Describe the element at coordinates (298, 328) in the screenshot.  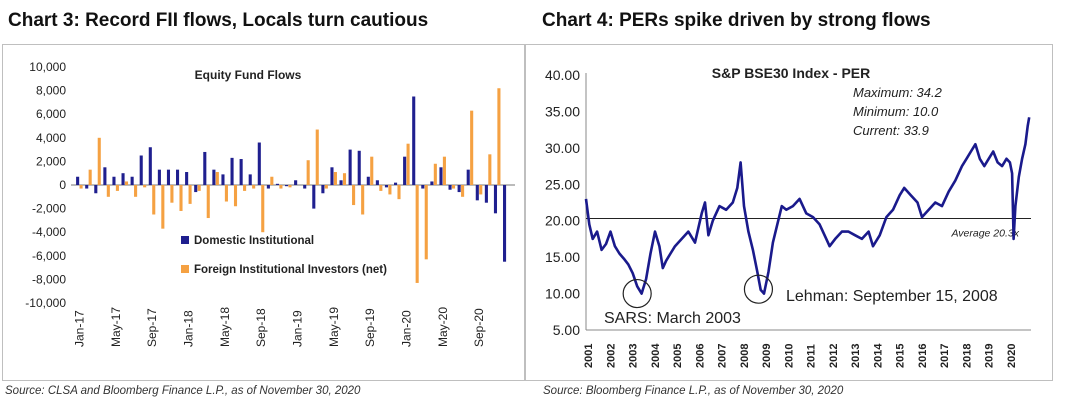
I see `x-tick-label: Jan-19` at that location.